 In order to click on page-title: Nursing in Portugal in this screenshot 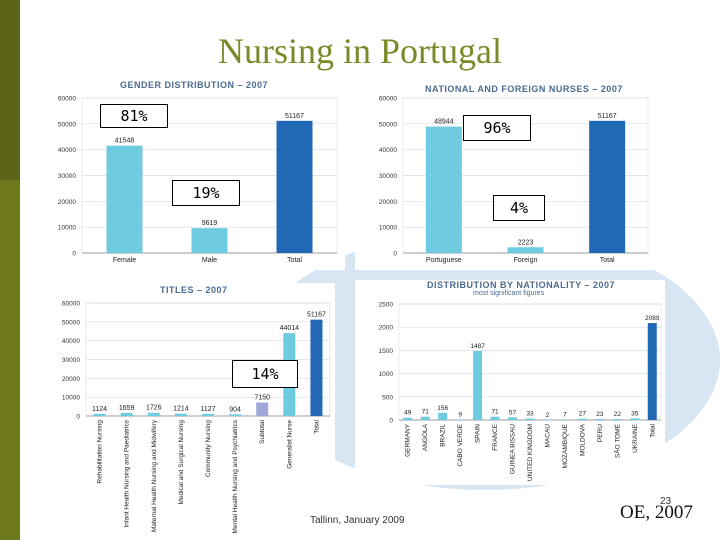, I will do `click(360, 51)`.